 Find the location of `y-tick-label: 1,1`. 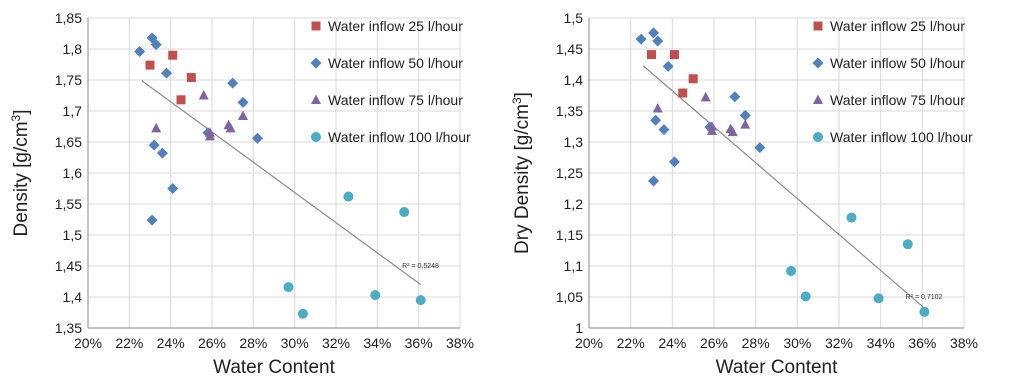

y-tick-label: 1,1 is located at coordinates (574, 266).